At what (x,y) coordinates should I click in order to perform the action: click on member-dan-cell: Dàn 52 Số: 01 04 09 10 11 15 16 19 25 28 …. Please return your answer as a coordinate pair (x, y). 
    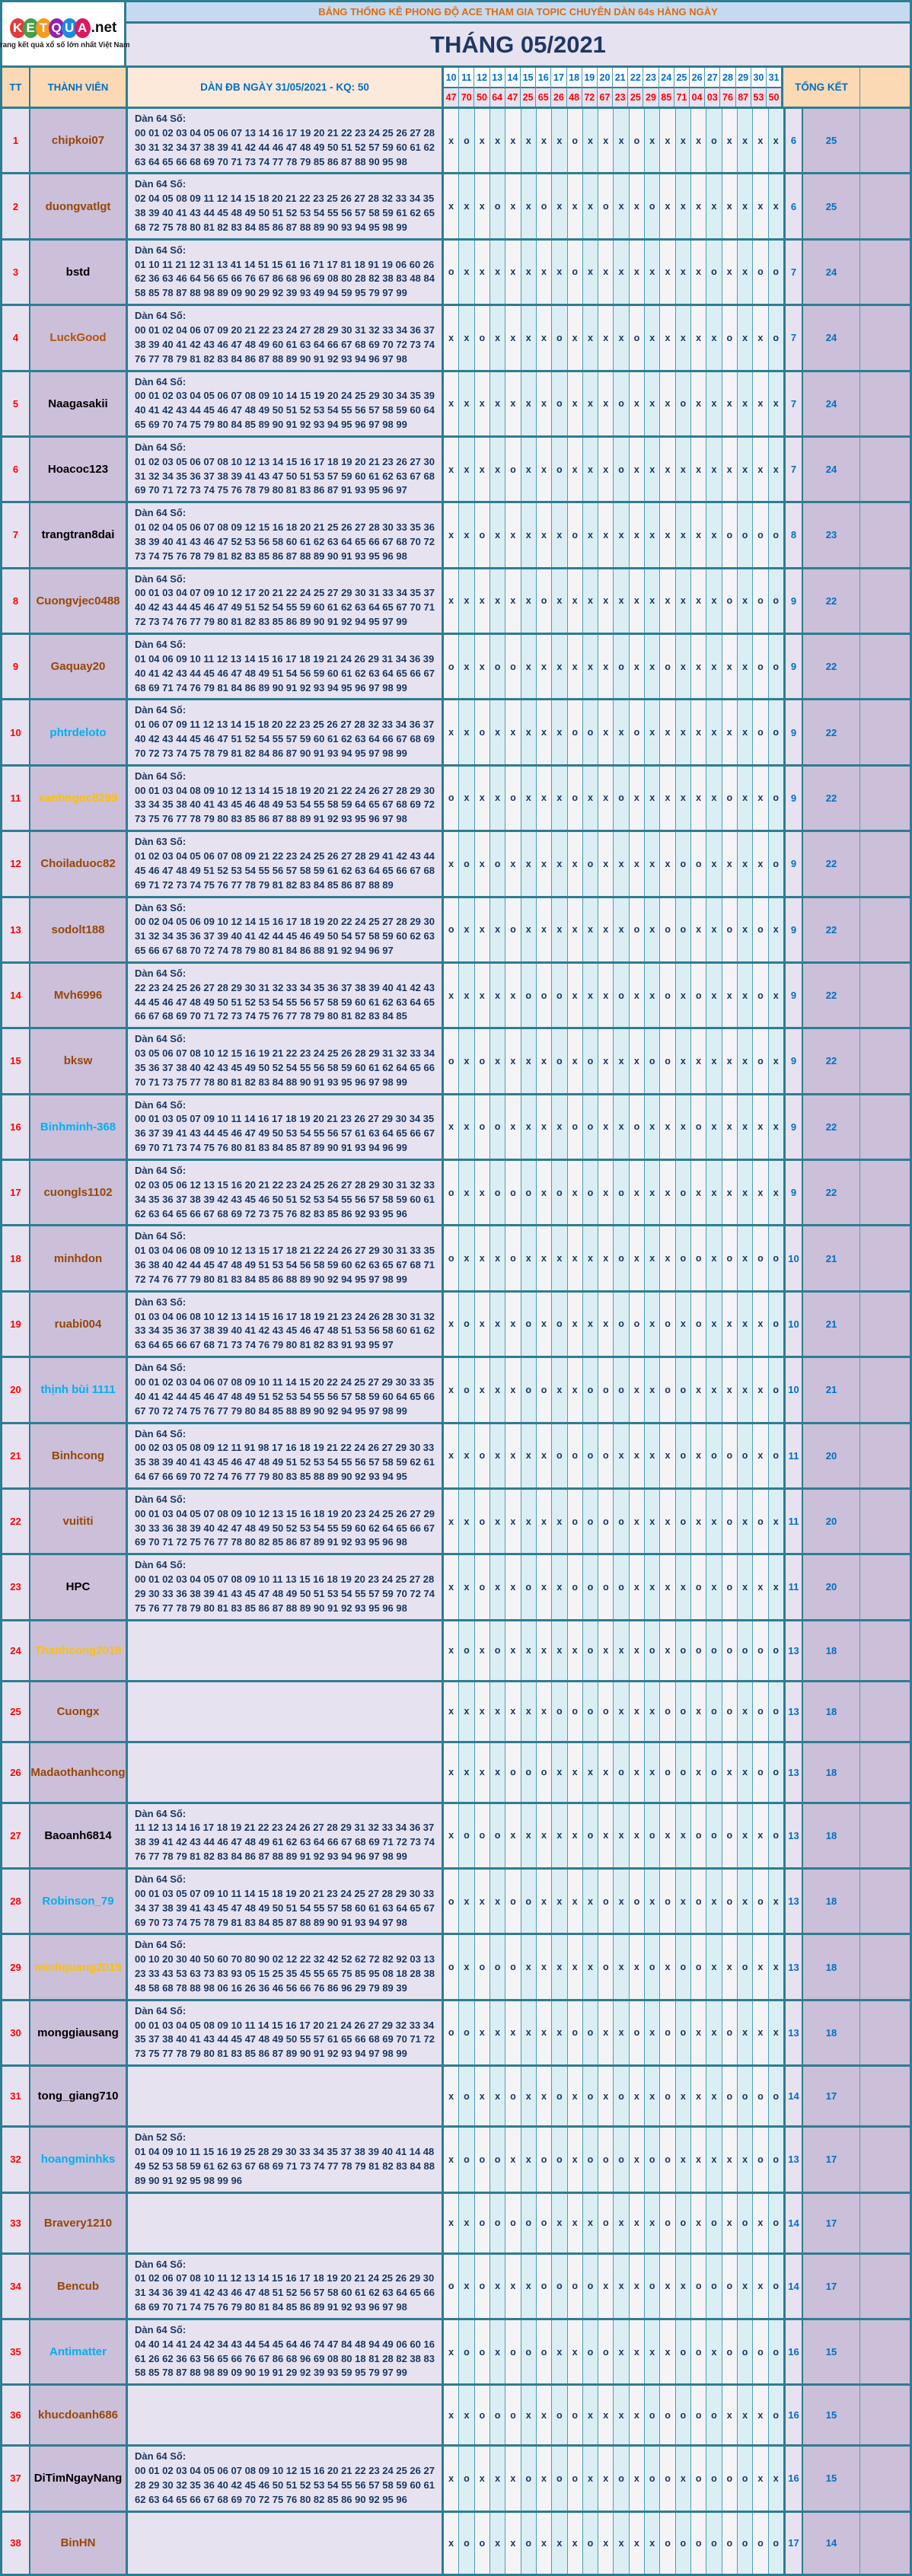
    Looking at the image, I should click on (286, 2160).